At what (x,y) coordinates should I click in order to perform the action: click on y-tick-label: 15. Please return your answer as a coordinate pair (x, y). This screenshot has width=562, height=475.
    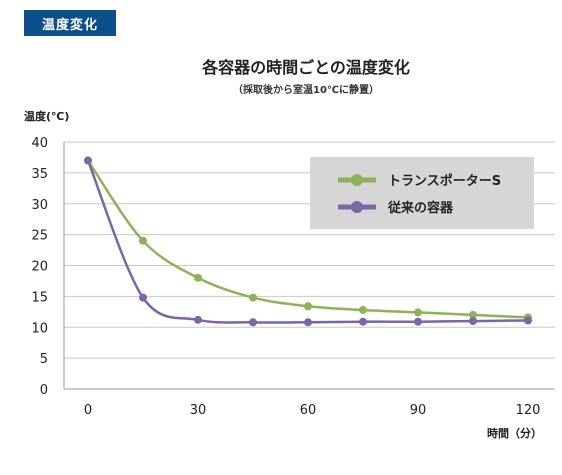
    Looking at the image, I should click on (39, 297).